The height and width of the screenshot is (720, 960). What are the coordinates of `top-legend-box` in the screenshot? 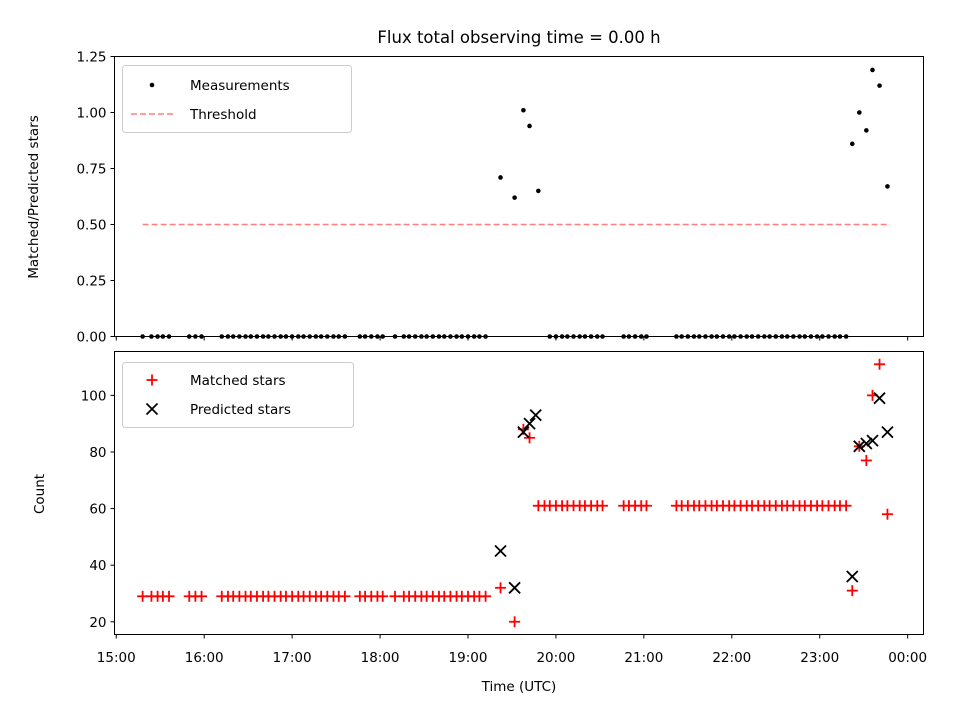 It's located at (237, 99).